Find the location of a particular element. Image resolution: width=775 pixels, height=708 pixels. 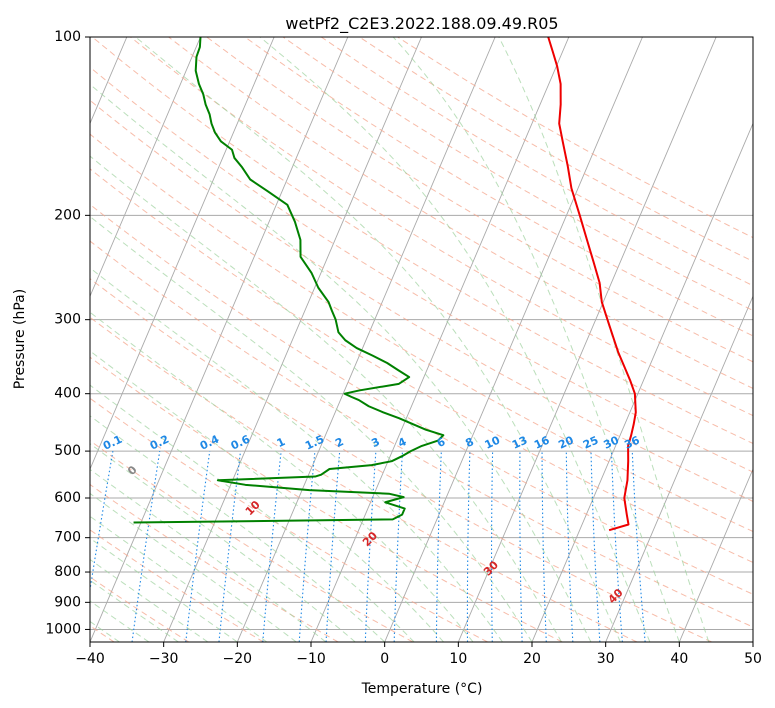

mixing-ratio-label: 16 is located at coordinates (542, 442).